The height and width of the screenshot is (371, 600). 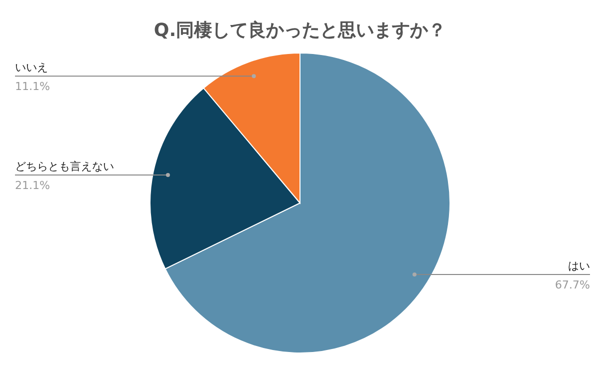 What do you see at coordinates (32, 87) in the screenshot?
I see `data-label: 11.1%` at bounding box center [32, 87].